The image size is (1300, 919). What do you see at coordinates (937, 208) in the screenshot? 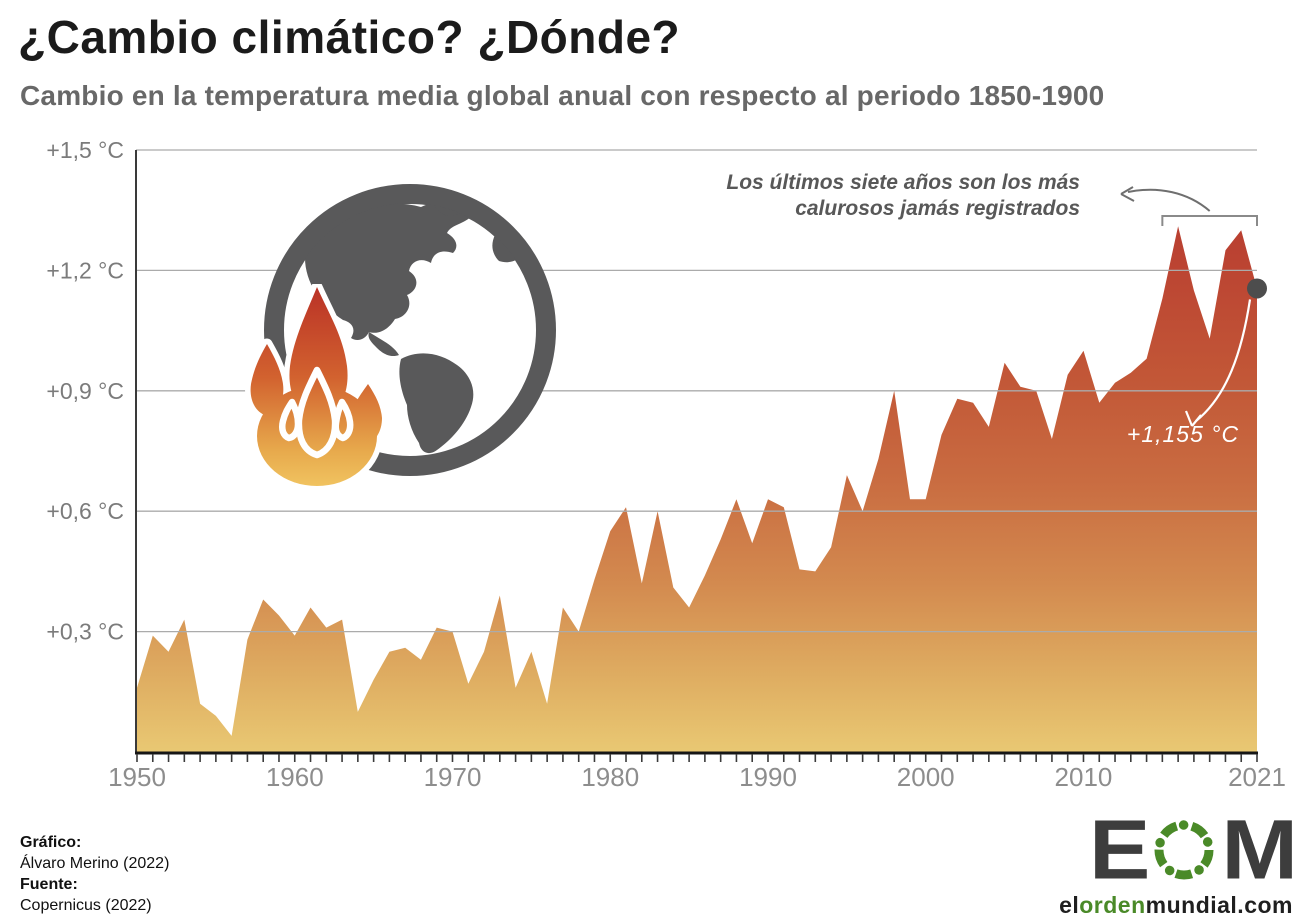
I see `annotation-line2: calurosos jamás registrados` at bounding box center [937, 208].